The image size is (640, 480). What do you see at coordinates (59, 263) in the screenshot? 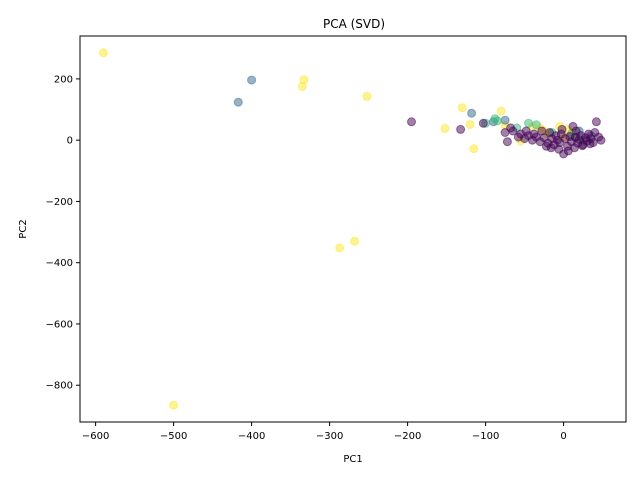
I see `y-tick-label: −400` at bounding box center [59, 263].